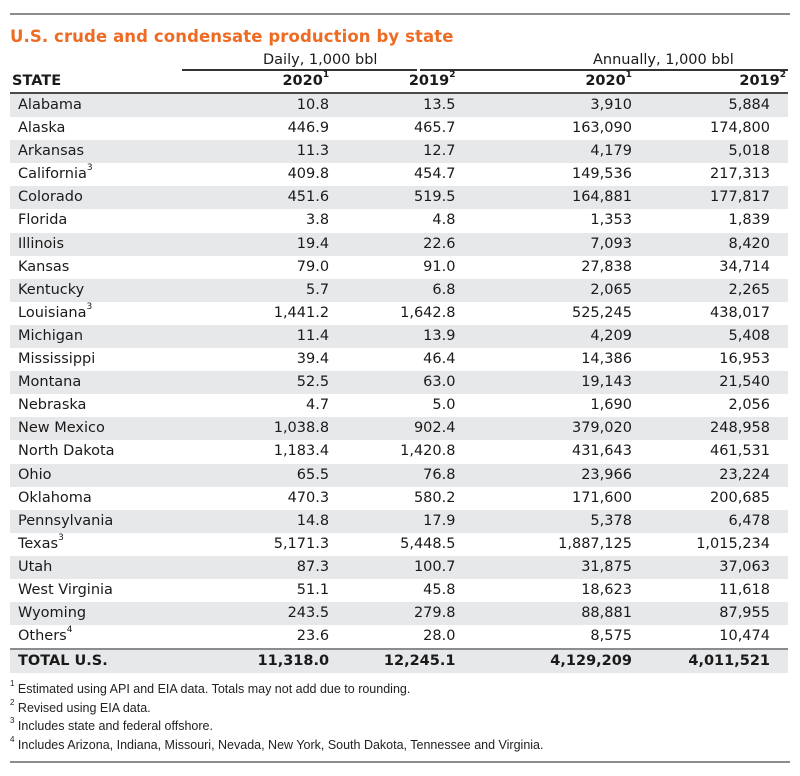  I want to click on table-row: Illinois 19.4 22.6 7,093 8,420, so click(399, 244).